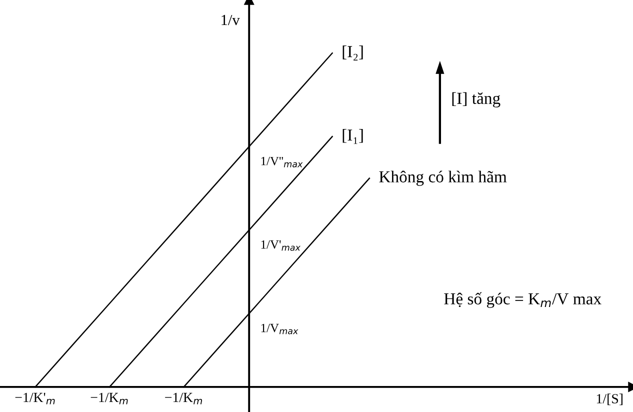 This screenshot has width=633, height=412. I want to click on series-label: Không có kìm hãm, so click(443, 178).